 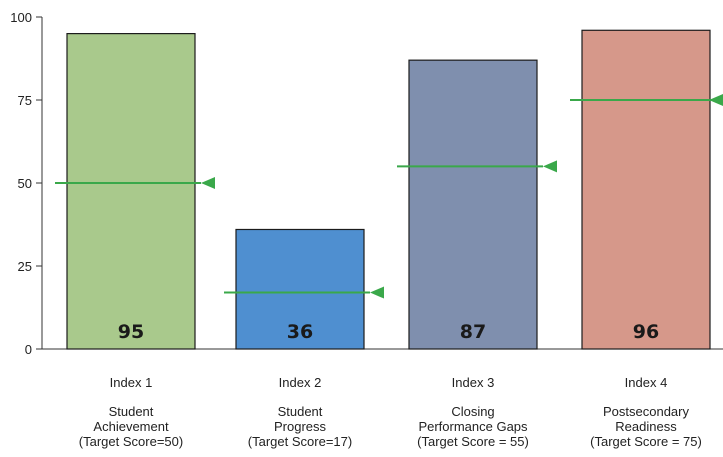 What do you see at coordinates (25, 100) in the screenshot?
I see `y-tick-label: 75` at bounding box center [25, 100].